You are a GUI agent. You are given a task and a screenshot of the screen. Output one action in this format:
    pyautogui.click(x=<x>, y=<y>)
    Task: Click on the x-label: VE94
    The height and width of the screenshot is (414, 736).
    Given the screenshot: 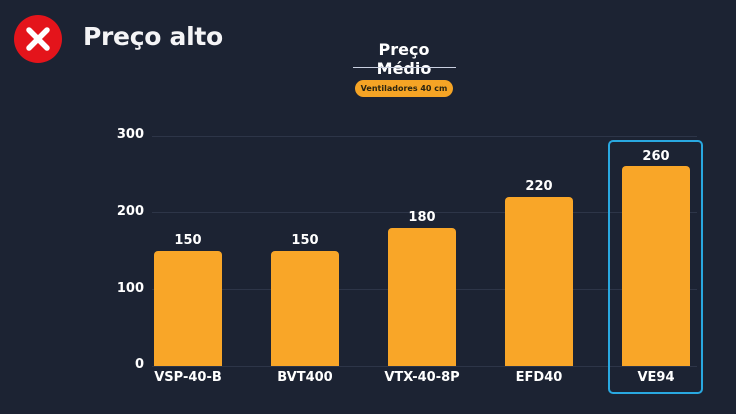 What is the action you would take?
    pyautogui.click(x=656, y=377)
    